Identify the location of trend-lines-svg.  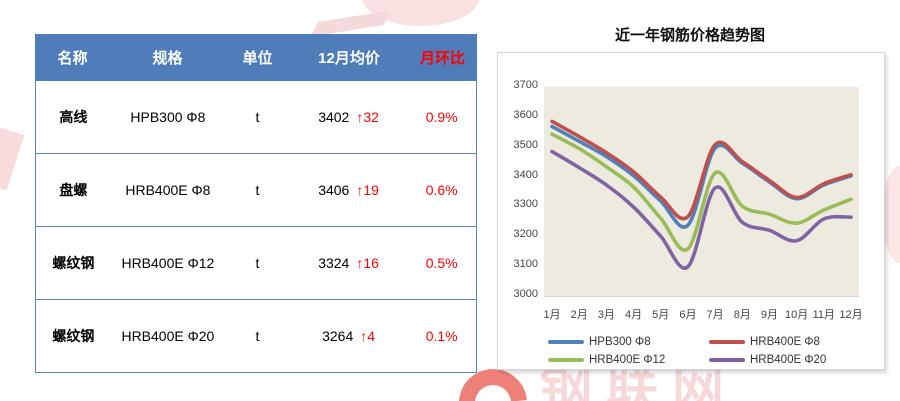
(701, 194).